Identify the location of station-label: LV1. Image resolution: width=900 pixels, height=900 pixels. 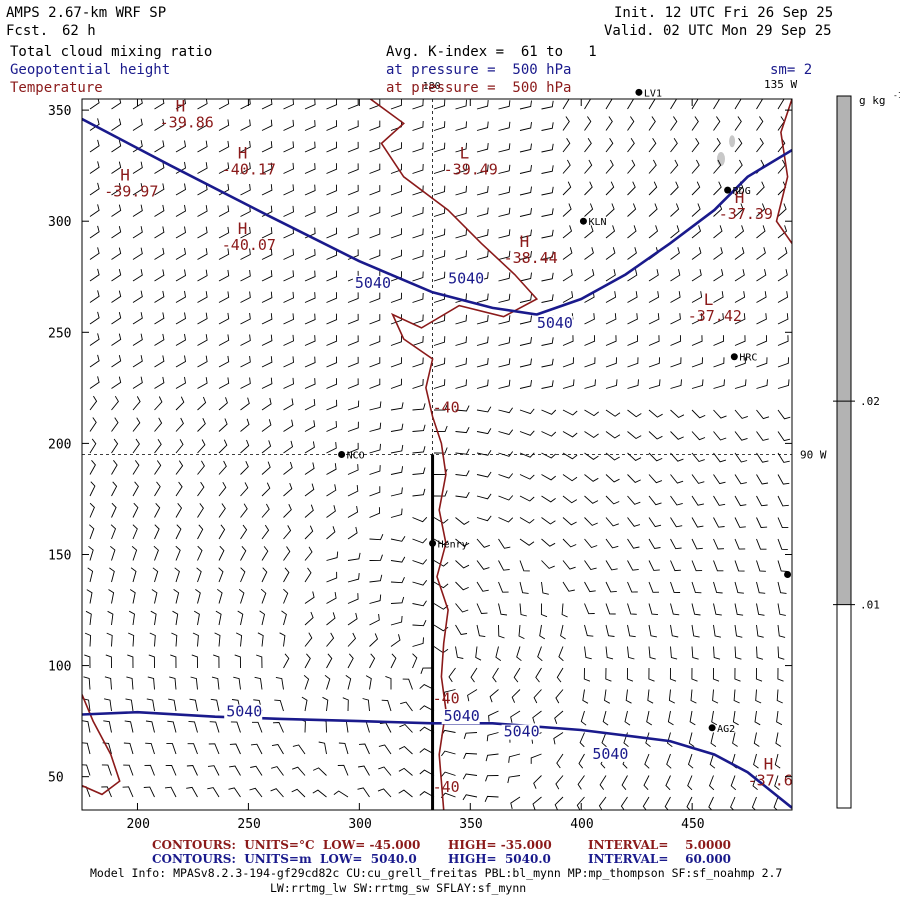
(653, 93).